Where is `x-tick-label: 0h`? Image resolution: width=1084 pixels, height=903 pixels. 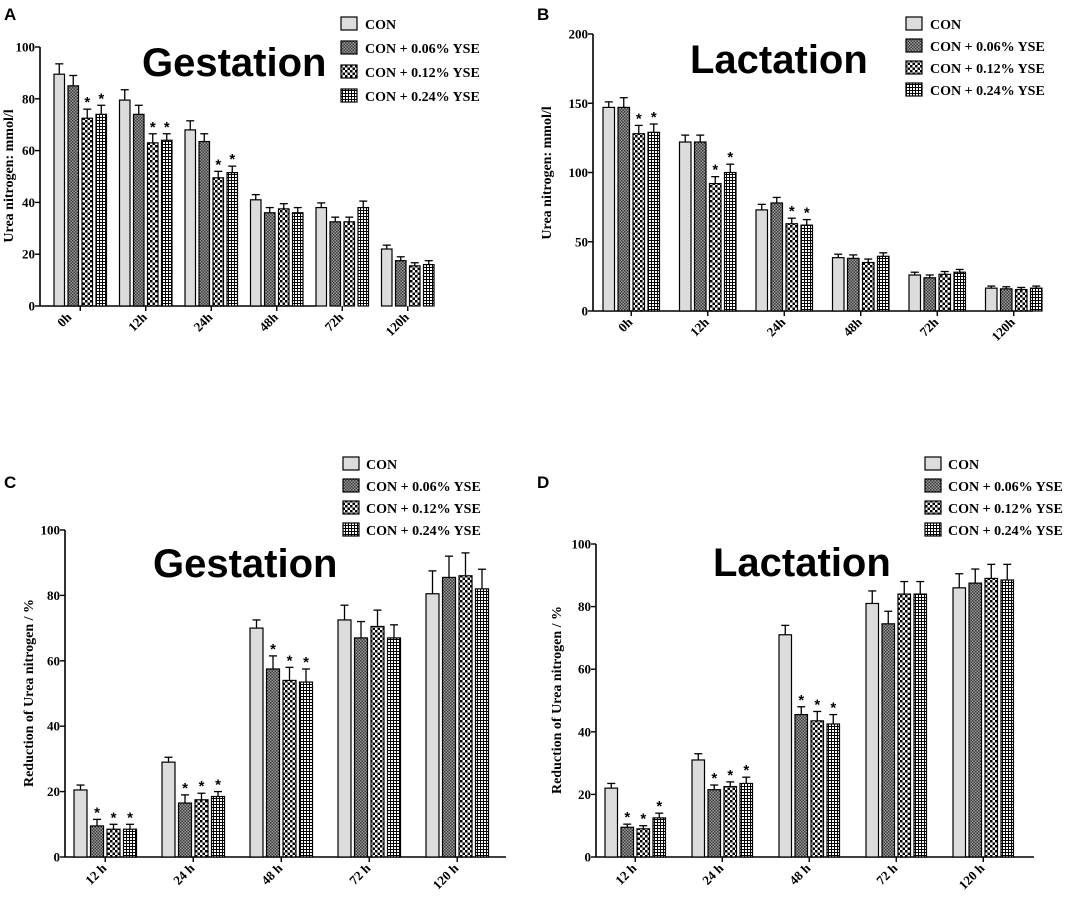
x-tick-label: 0h is located at coordinates (64, 319).